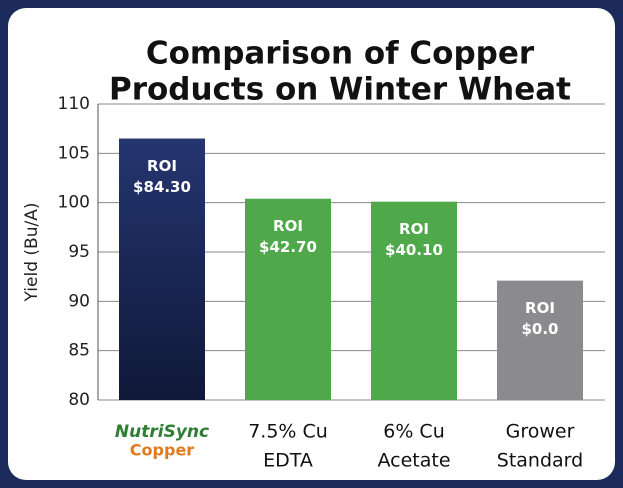 This screenshot has height=488, width=623. I want to click on x-tick-label: Standard, so click(540, 461).